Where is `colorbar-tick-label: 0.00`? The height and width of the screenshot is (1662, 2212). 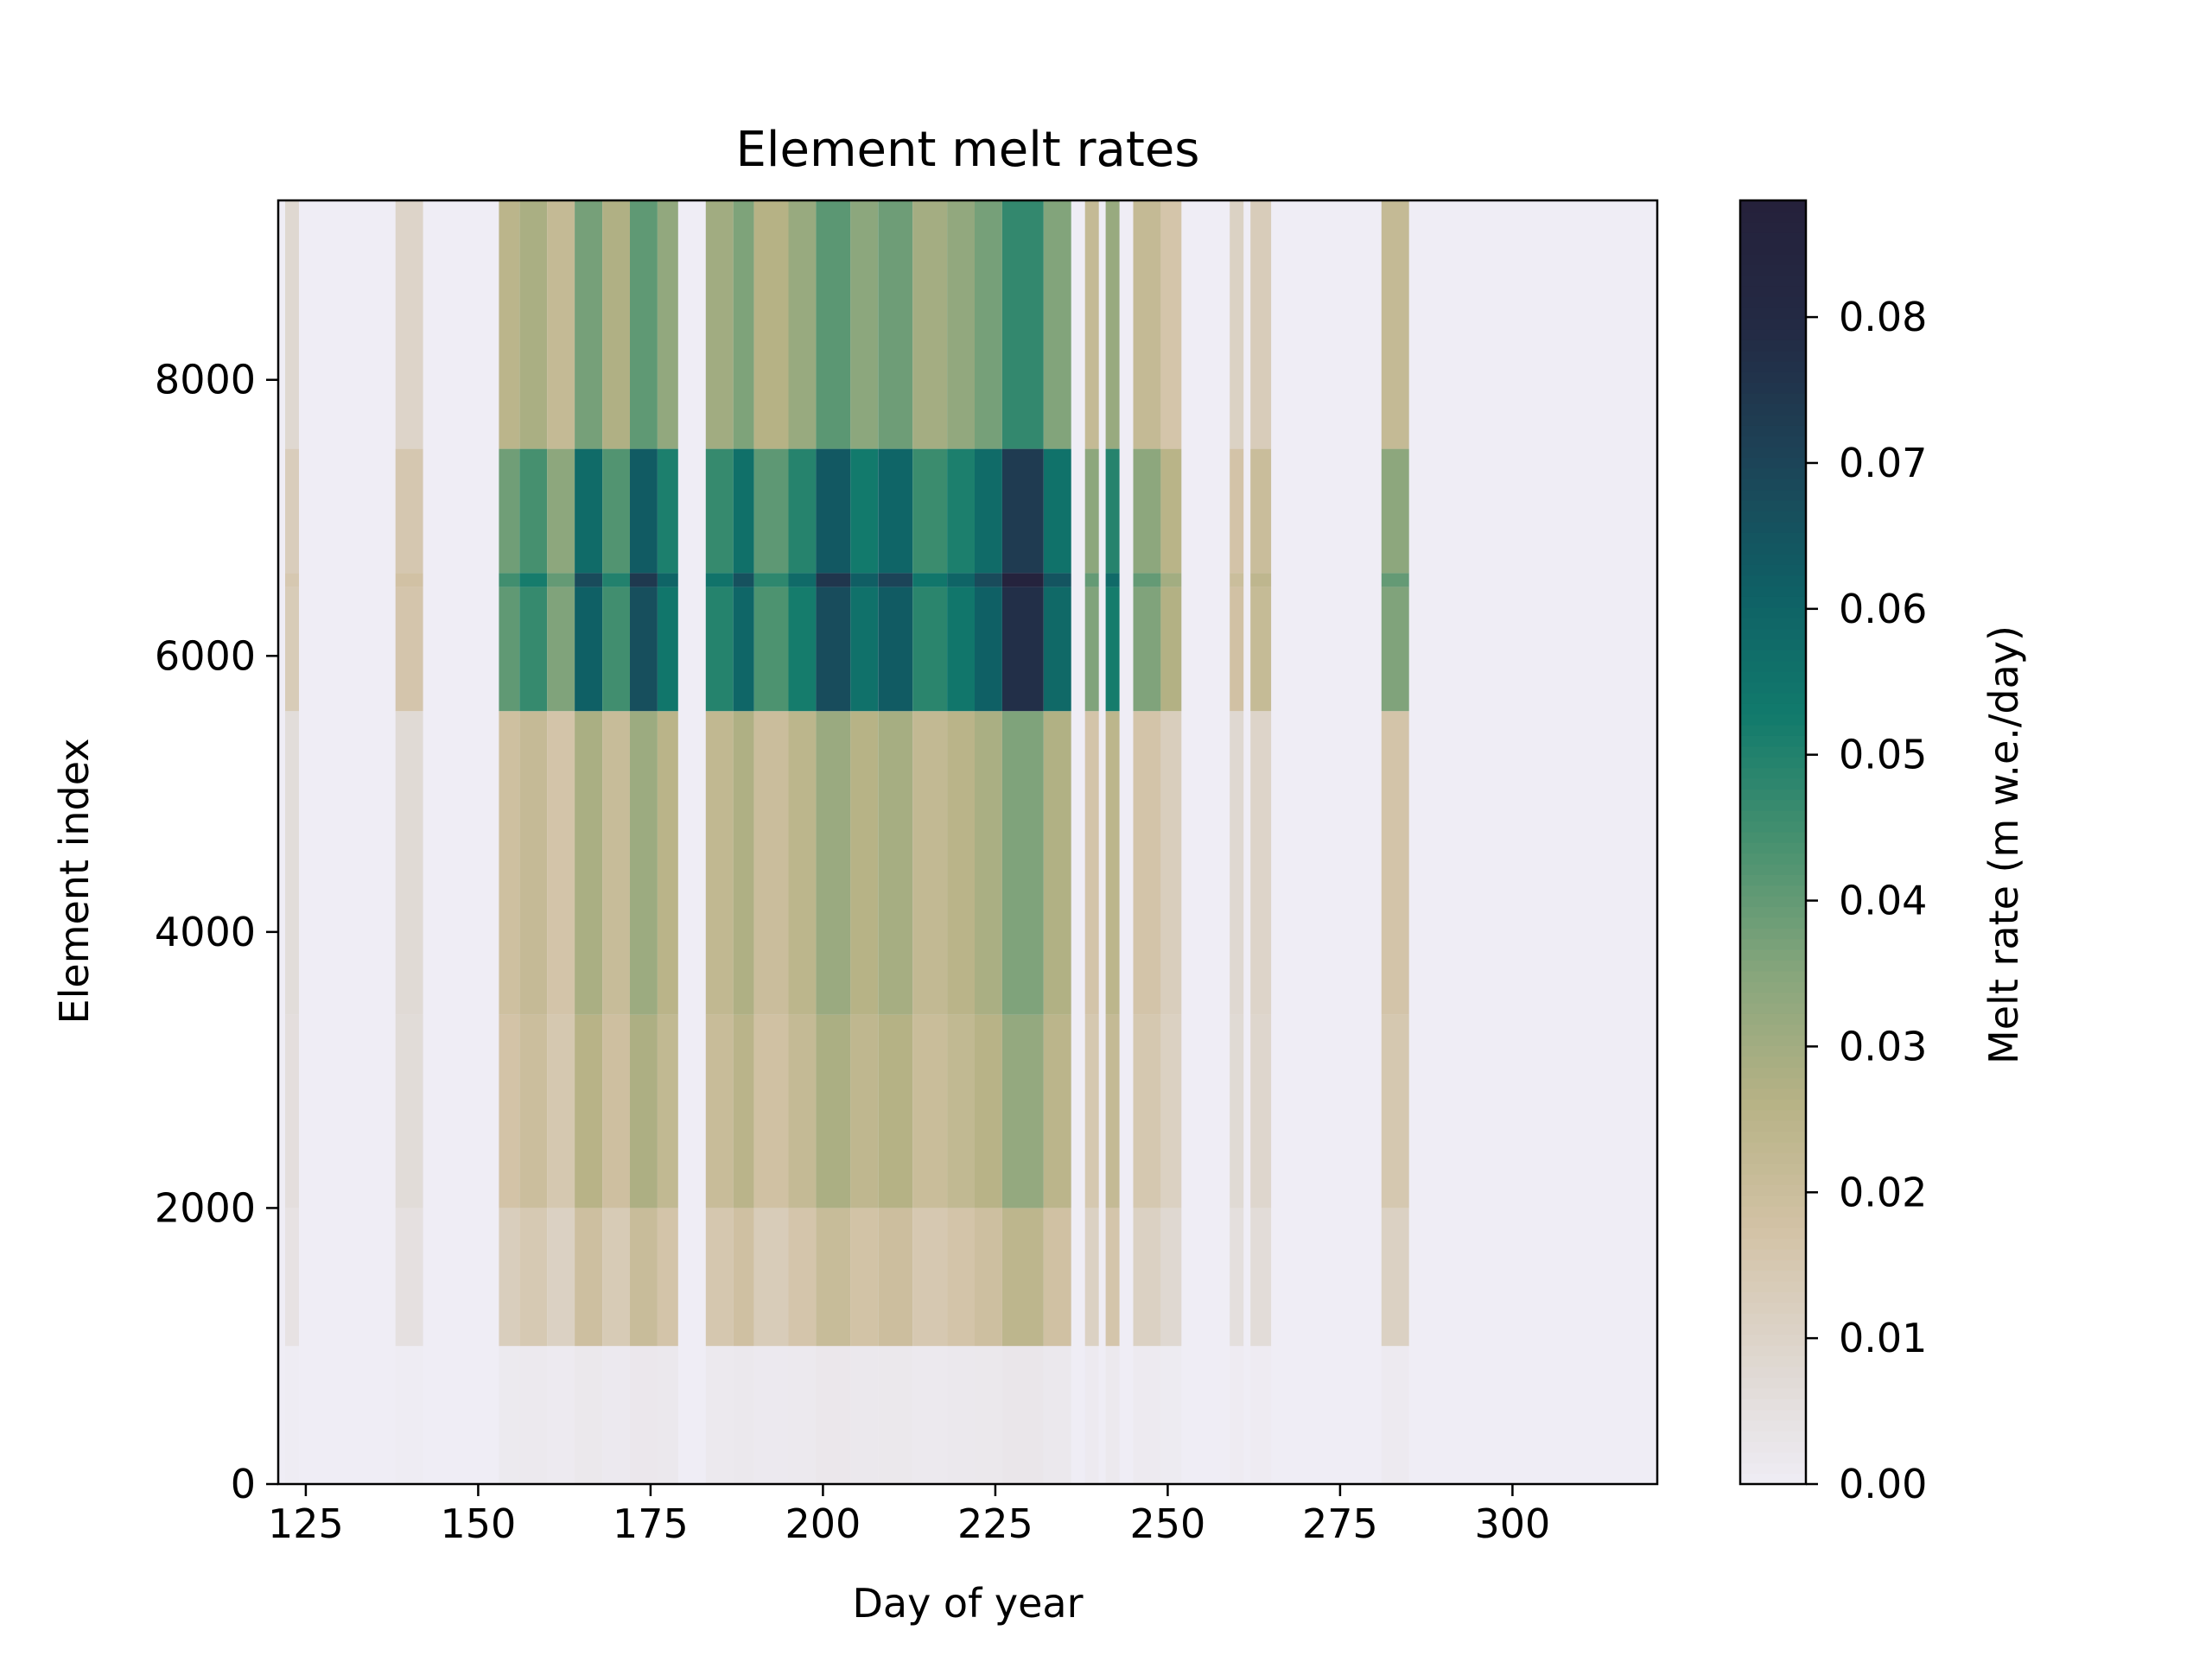 colorbar-tick-label: 0.00 is located at coordinates (1883, 1484).